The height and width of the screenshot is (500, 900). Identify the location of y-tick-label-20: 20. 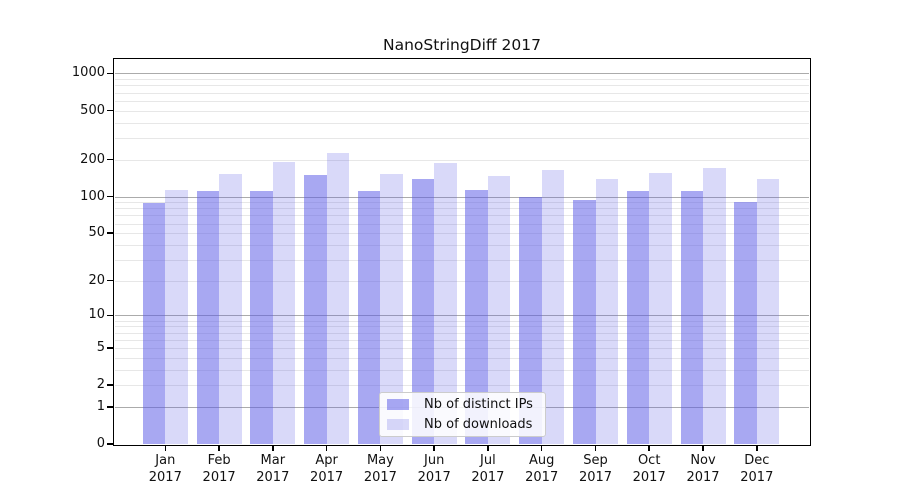
(96, 280).